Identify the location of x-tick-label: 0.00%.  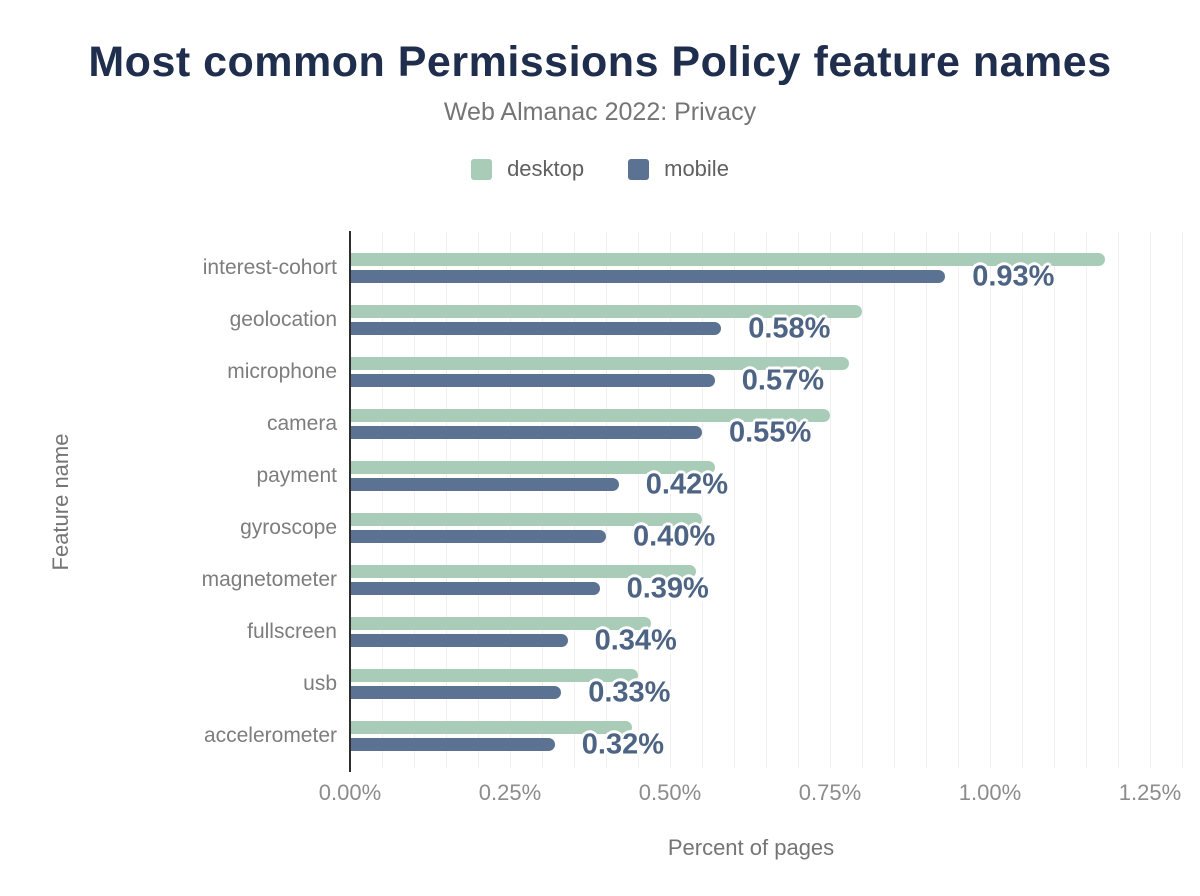
(350, 792).